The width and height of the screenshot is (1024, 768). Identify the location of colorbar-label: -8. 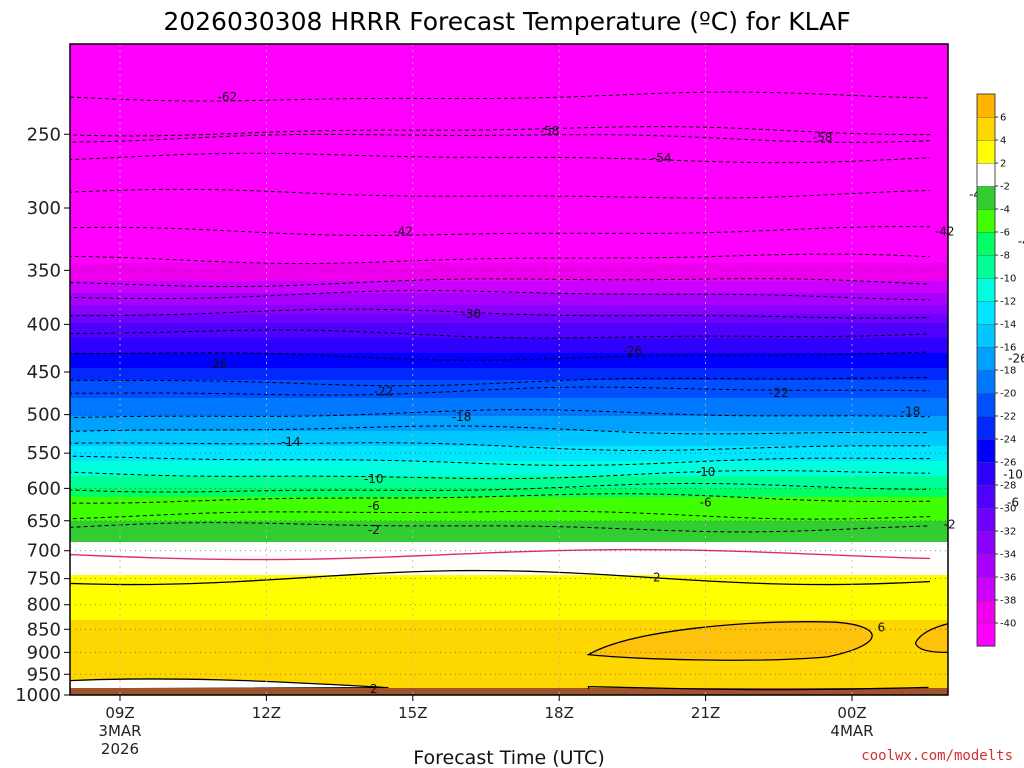
(1005, 256).